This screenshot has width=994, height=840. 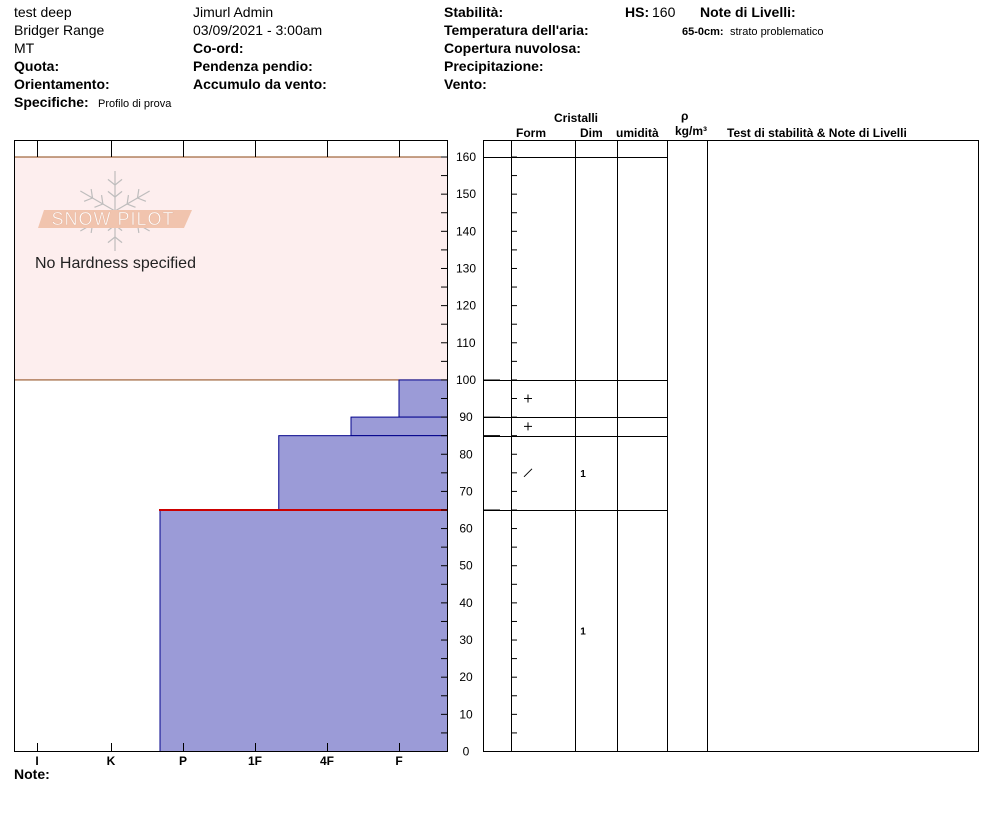 I want to click on dim-header: Dim, so click(x=591, y=133).